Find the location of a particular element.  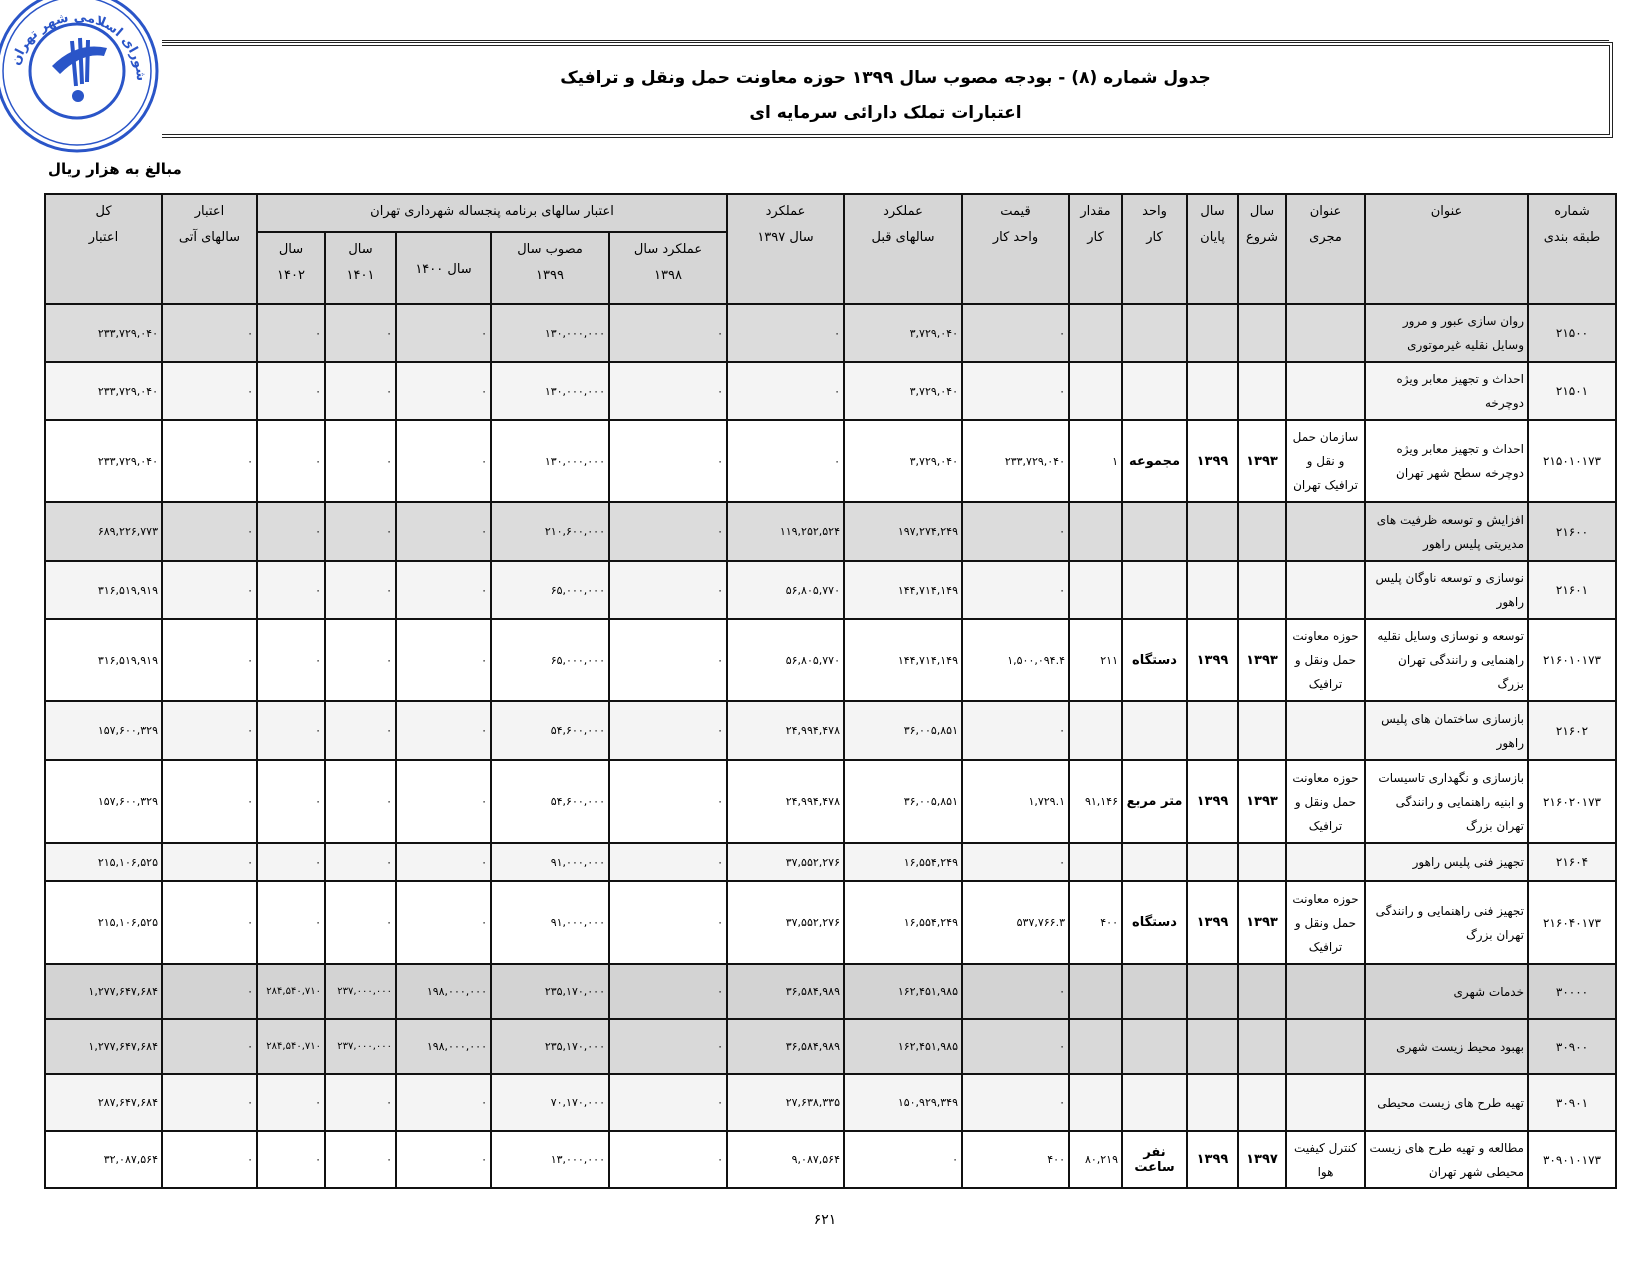

cell-qty: ۱ is located at coordinates (1095, 461).